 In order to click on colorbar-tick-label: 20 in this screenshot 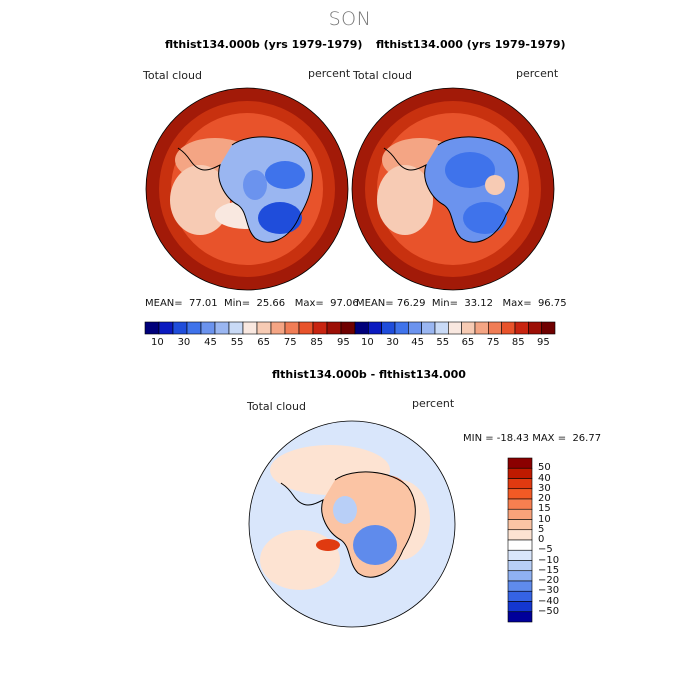, I will do `click(544, 498)`.